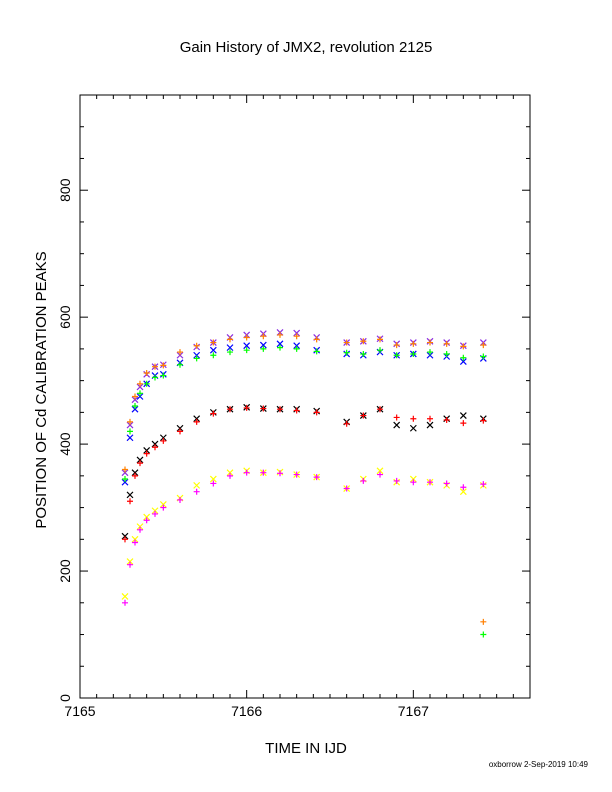 This screenshot has height=792, width=612. I want to click on footer-timestamp: oxborrow 2-Sep-2019 10:49, so click(539, 764).